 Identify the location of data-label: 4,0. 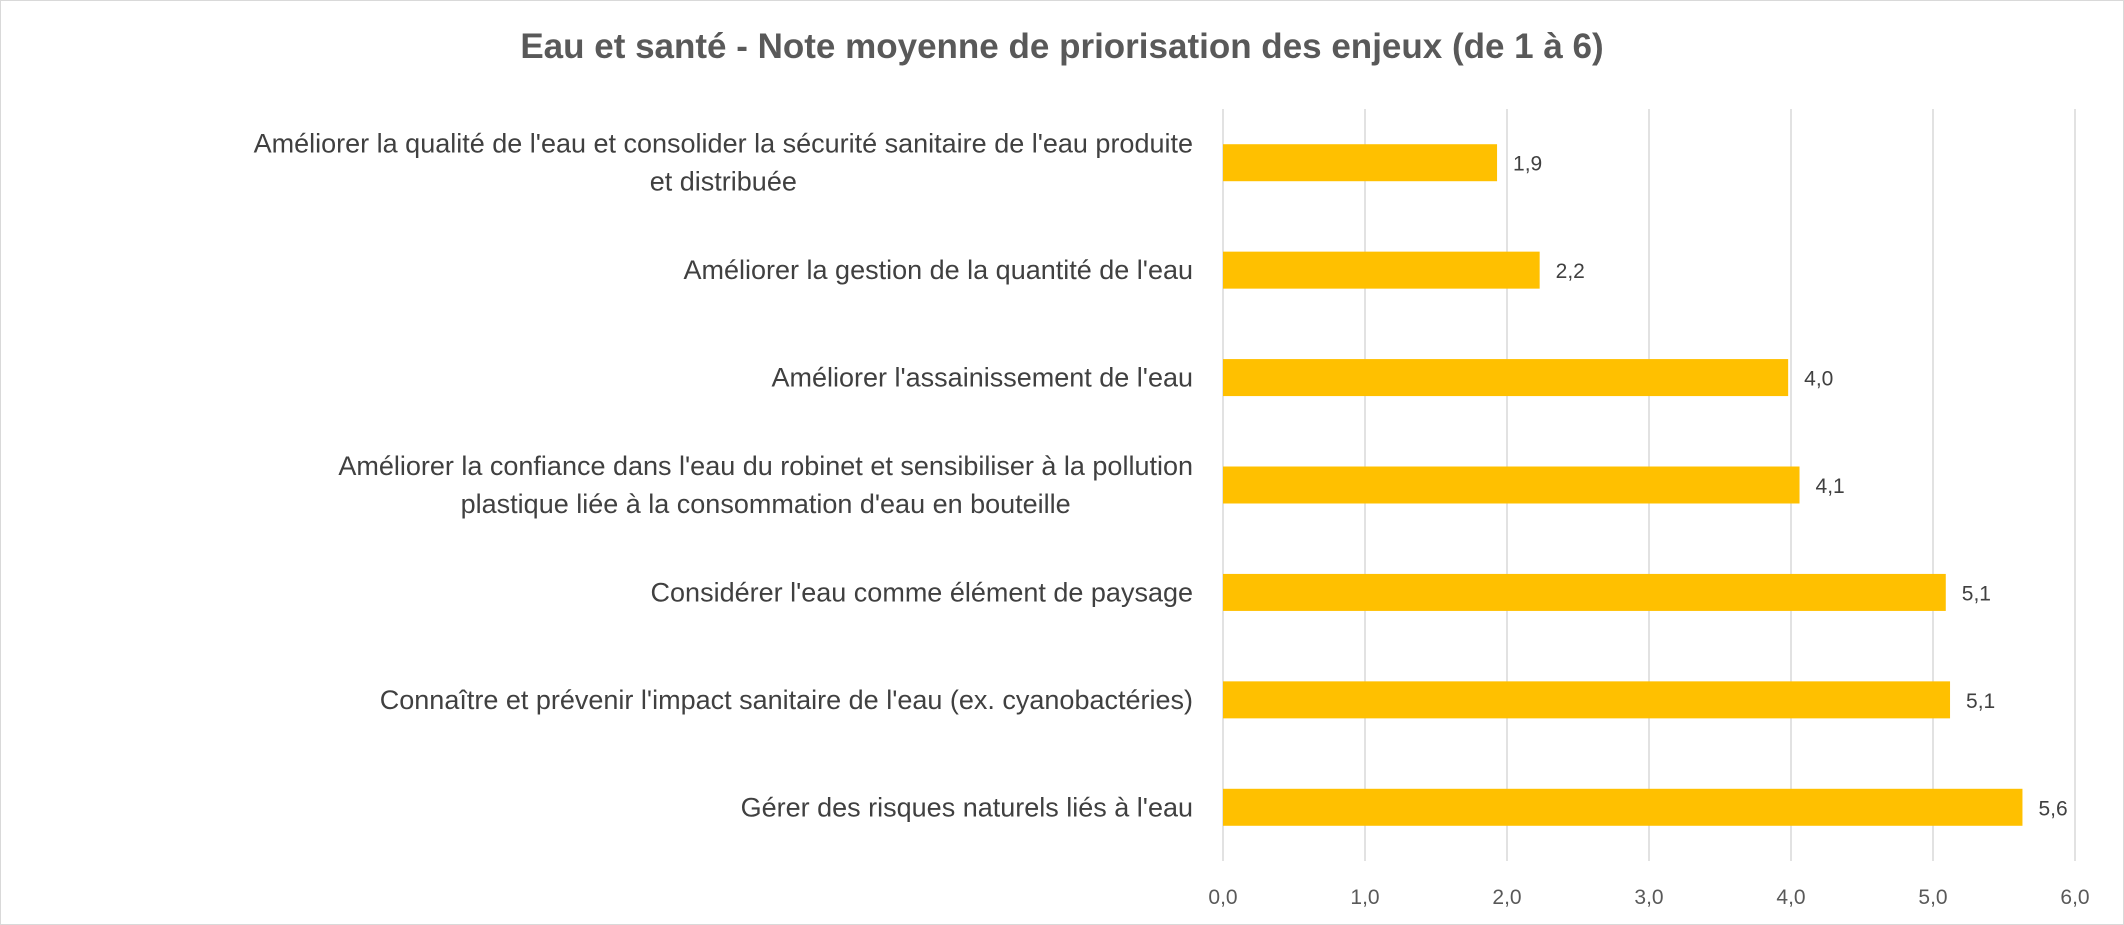
(1818, 379).